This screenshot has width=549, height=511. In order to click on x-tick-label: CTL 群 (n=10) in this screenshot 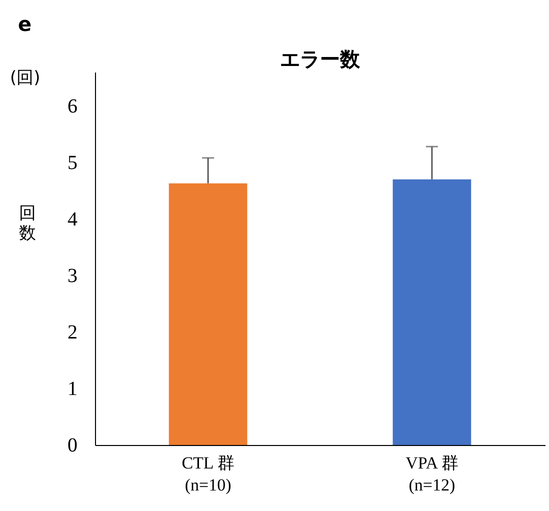, I will do `click(208, 474)`.